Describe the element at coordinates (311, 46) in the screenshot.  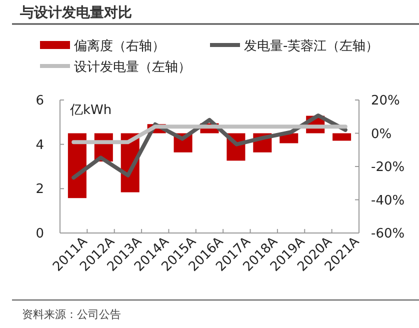
I see `legend-label: 发电量-芙蓉江（左轴）` at that location.